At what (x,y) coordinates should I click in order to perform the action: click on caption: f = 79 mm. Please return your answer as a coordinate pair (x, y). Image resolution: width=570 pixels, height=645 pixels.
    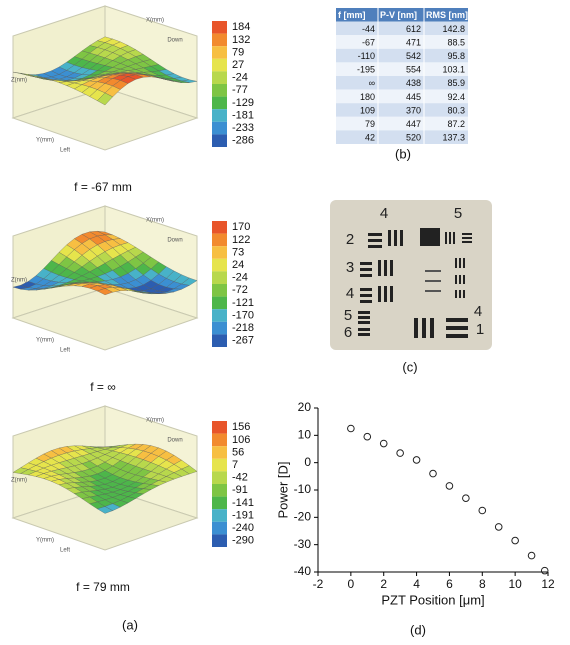
    Looking at the image, I should click on (103, 587).